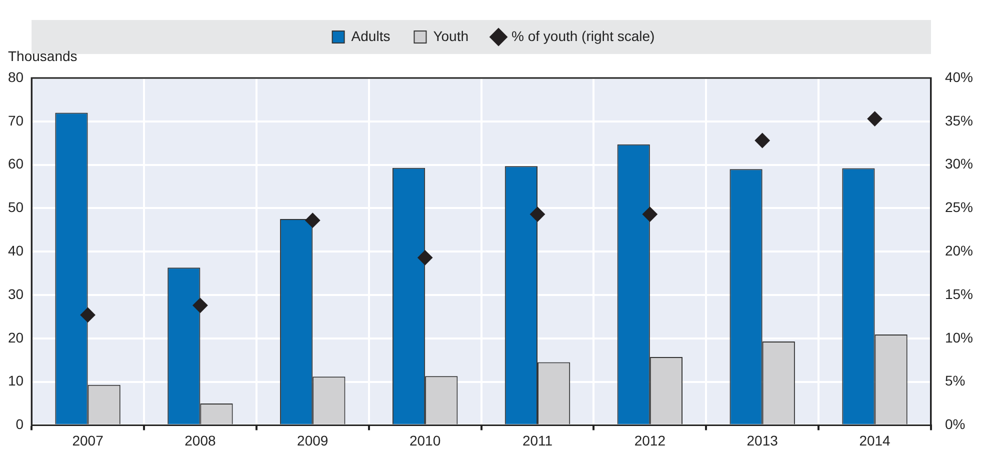 The height and width of the screenshot is (453, 991). What do you see at coordinates (312, 440) in the screenshot?
I see `x-tick-label: 2009` at bounding box center [312, 440].